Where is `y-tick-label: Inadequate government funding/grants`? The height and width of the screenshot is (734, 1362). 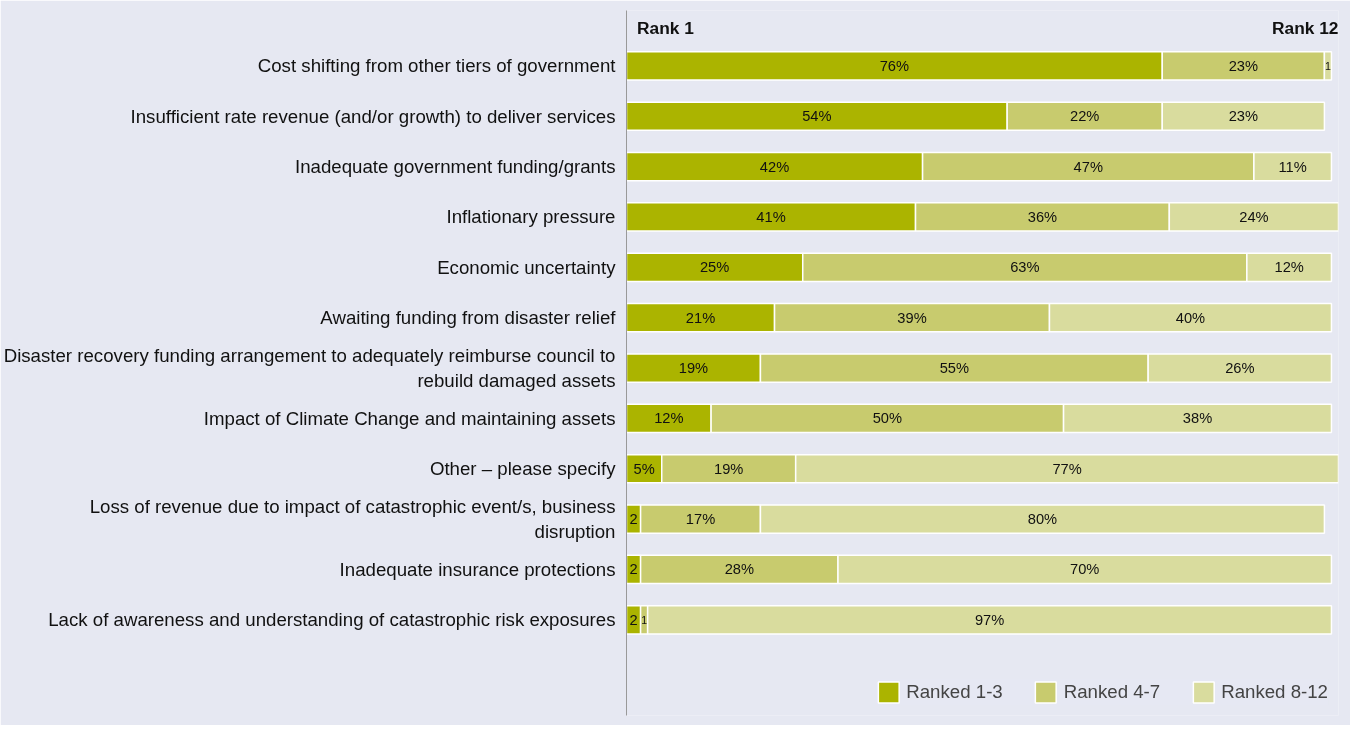
y-tick-label: Inadequate government funding/grants is located at coordinates (455, 167).